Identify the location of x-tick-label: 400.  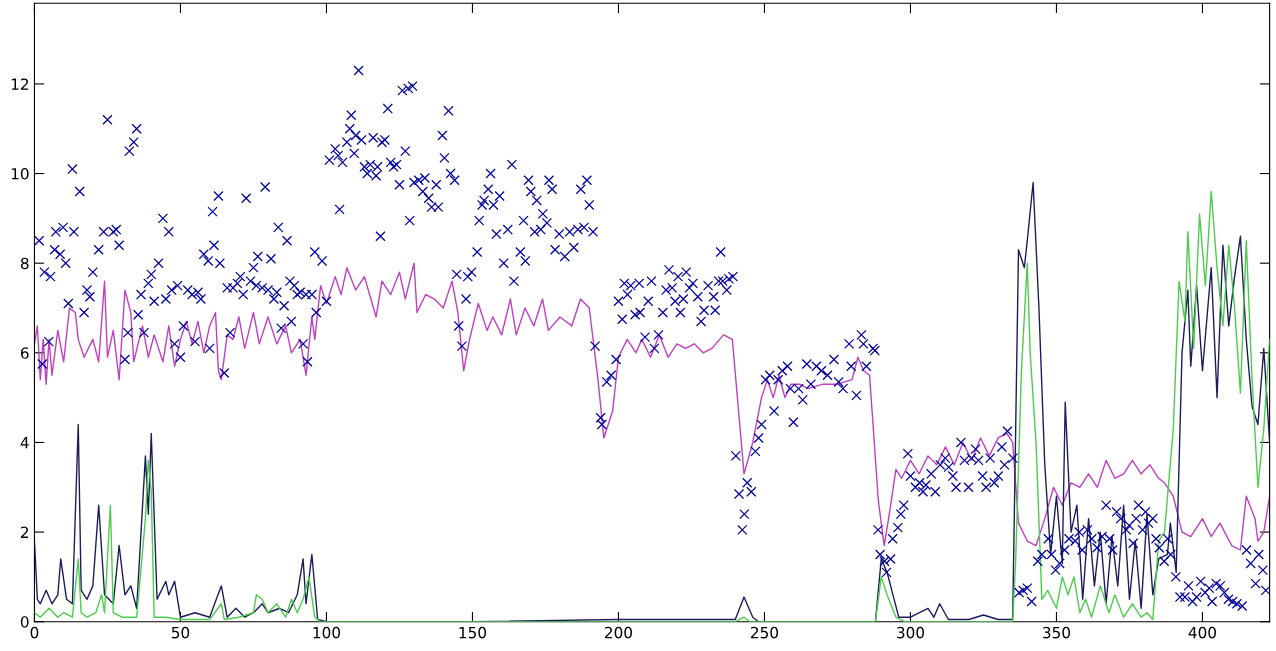
(1202, 632).